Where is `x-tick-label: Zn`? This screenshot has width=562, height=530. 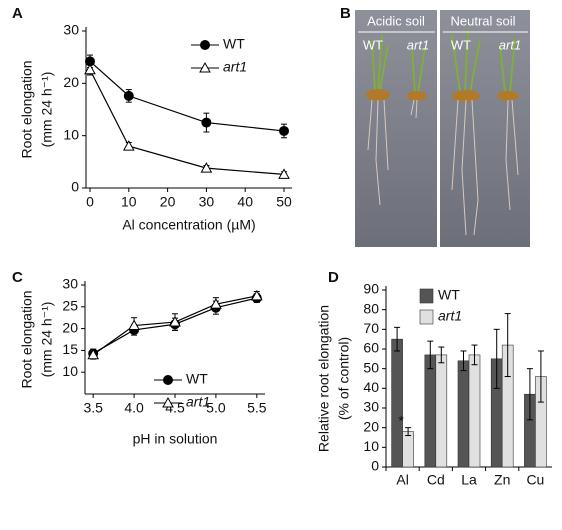 x-tick-label: Zn is located at coordinates (502, 480).